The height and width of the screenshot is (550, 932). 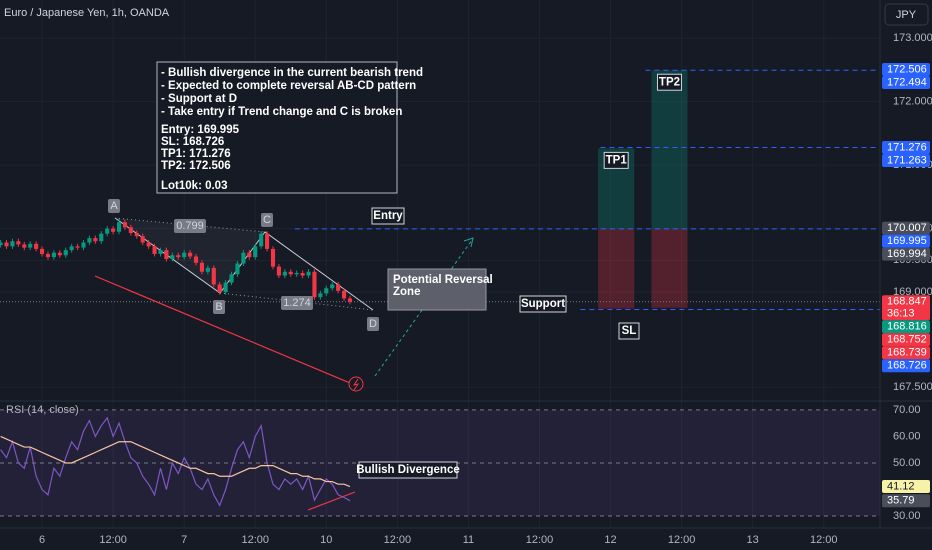 What do you see at coordinates (907, 353) in the screenshot?
I see `price-label: 168.739` at bounding box center [907, 353].